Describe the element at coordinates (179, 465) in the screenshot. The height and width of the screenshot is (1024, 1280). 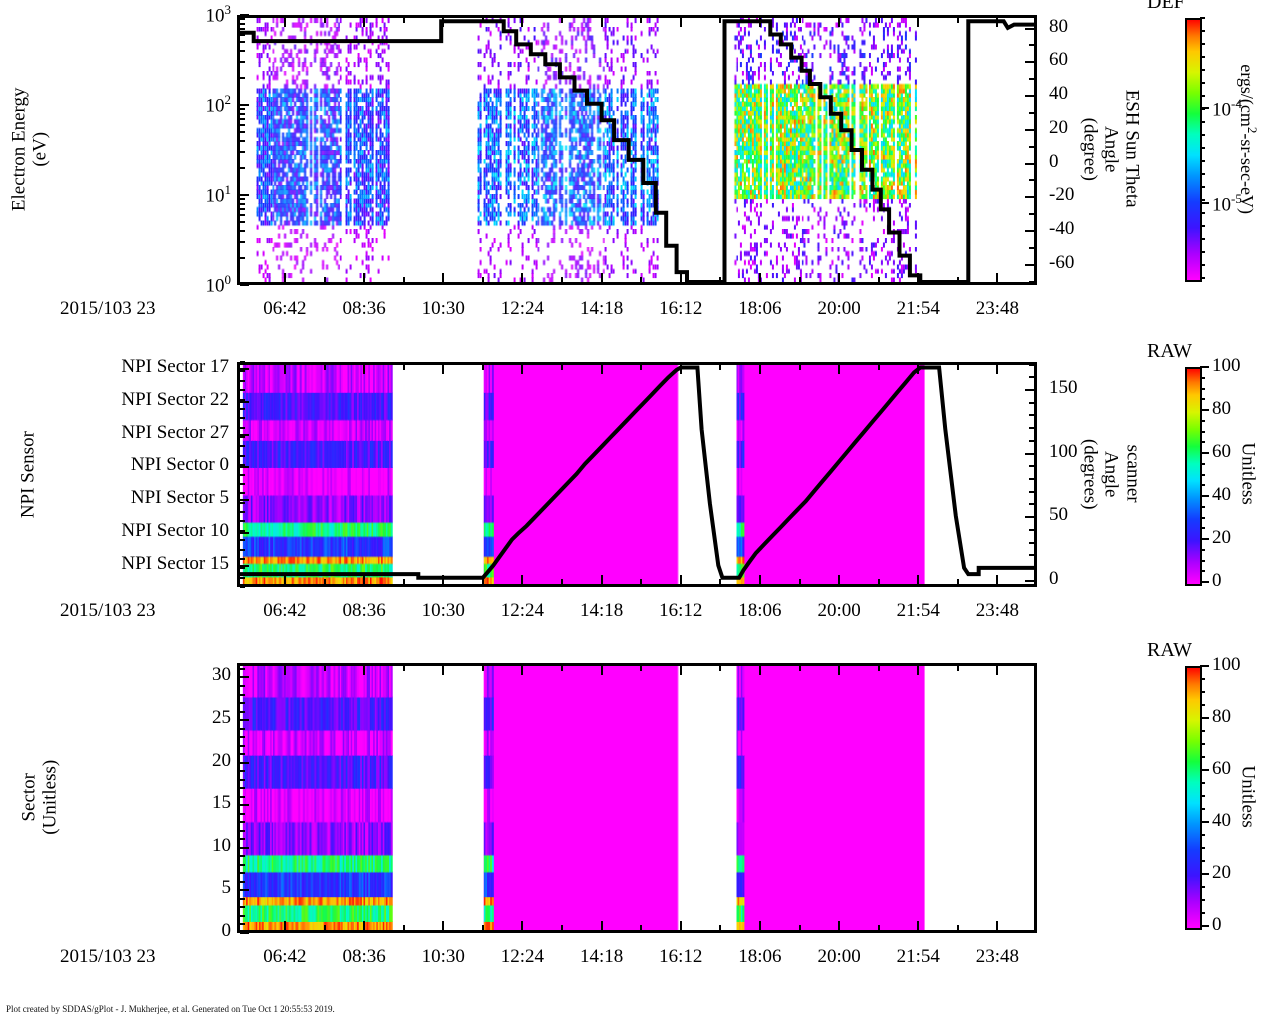
I see `panel2-y-ticklabel: NPI Sector 0` at that location.